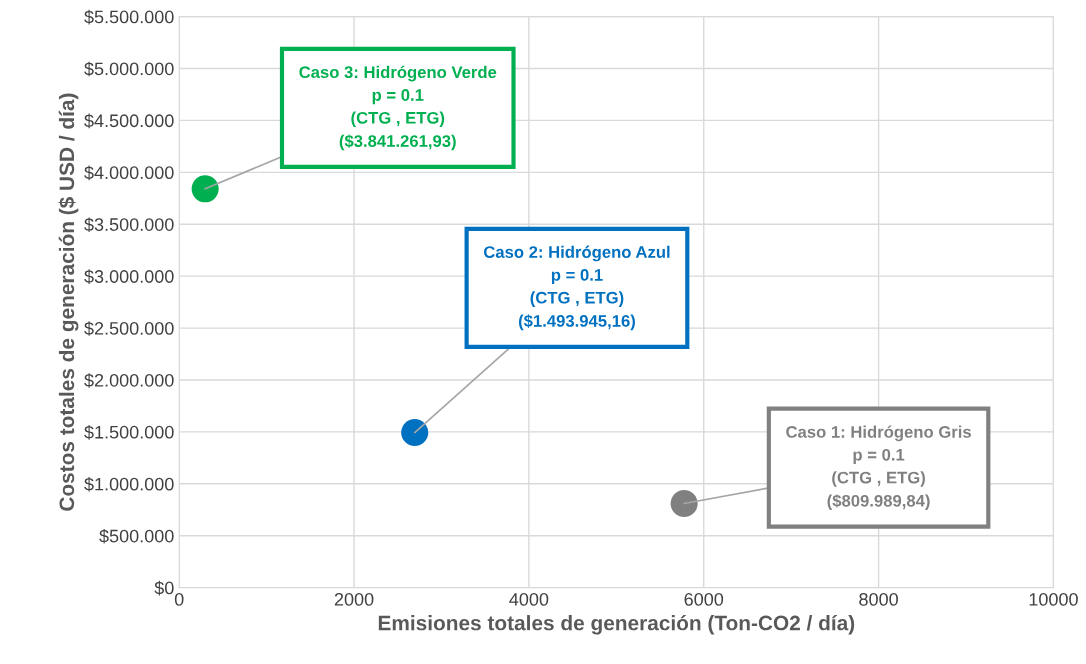 The image size is (1086, 664). Describe the element at coordinates (129, 173) in the screenshot. I see `y-tick-label: $4.000.000` at that location.